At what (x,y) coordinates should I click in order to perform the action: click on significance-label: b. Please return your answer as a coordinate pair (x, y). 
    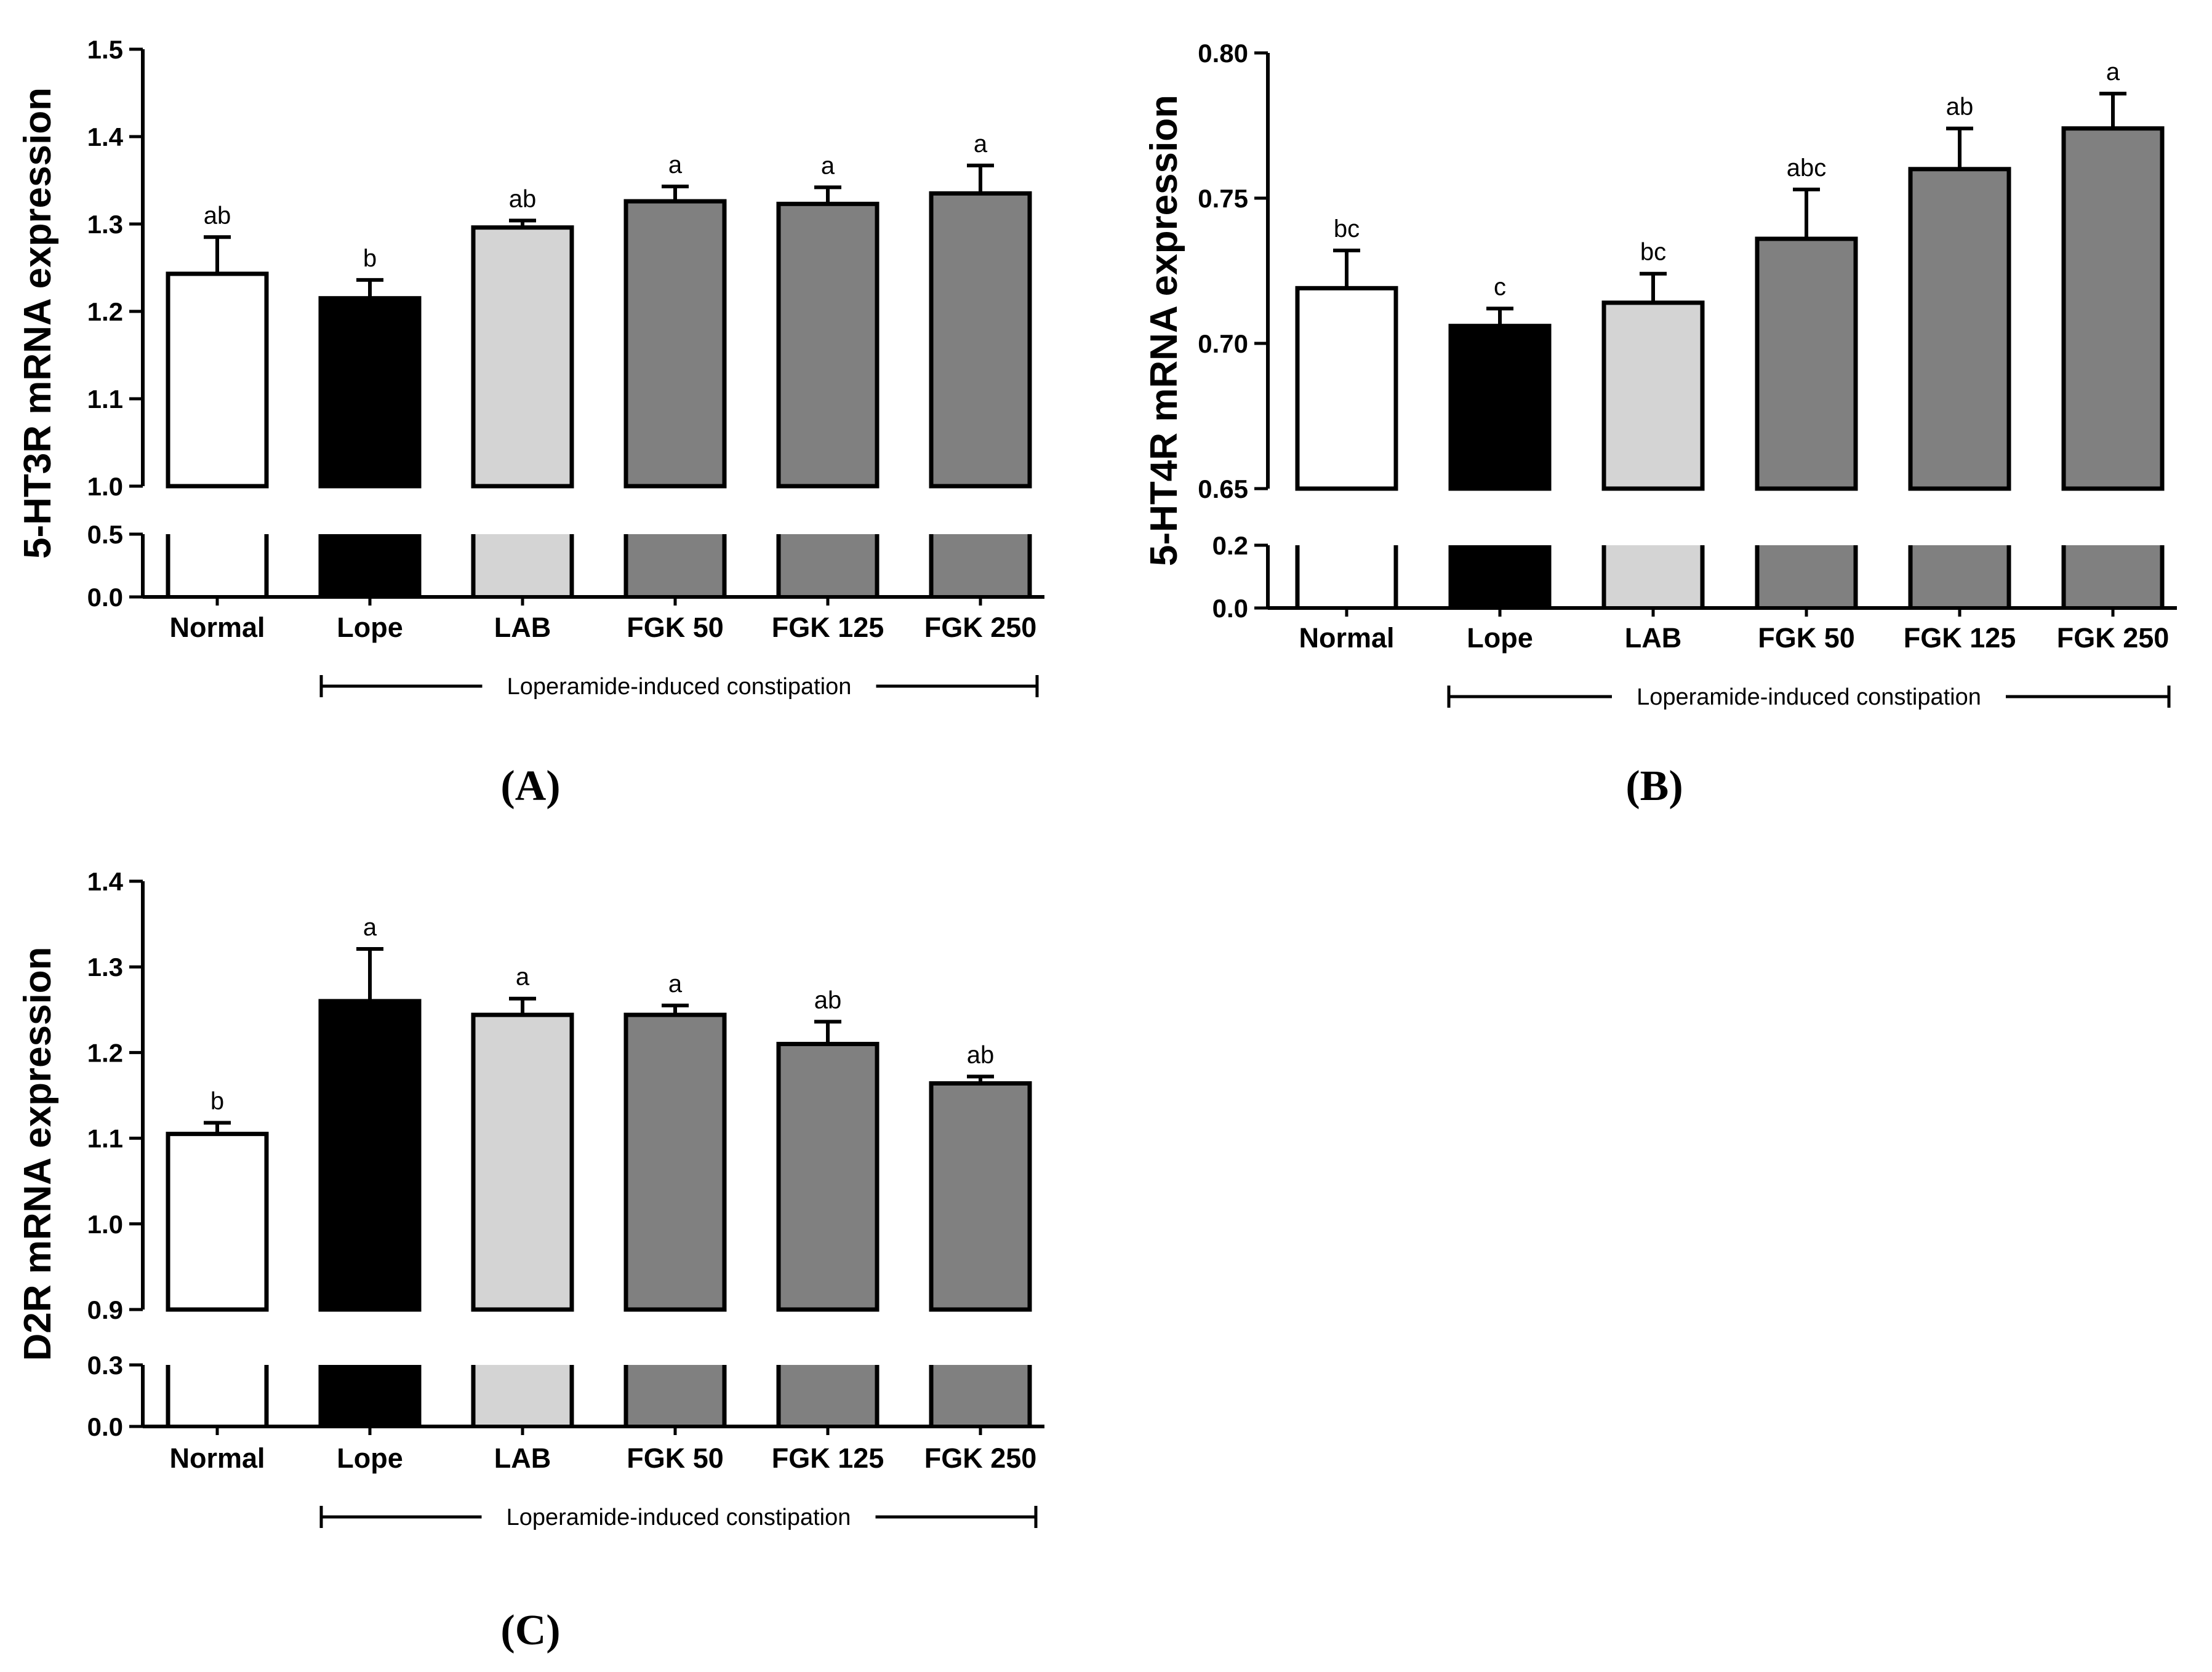
    Looking at the image, I should click on (217, 1101).